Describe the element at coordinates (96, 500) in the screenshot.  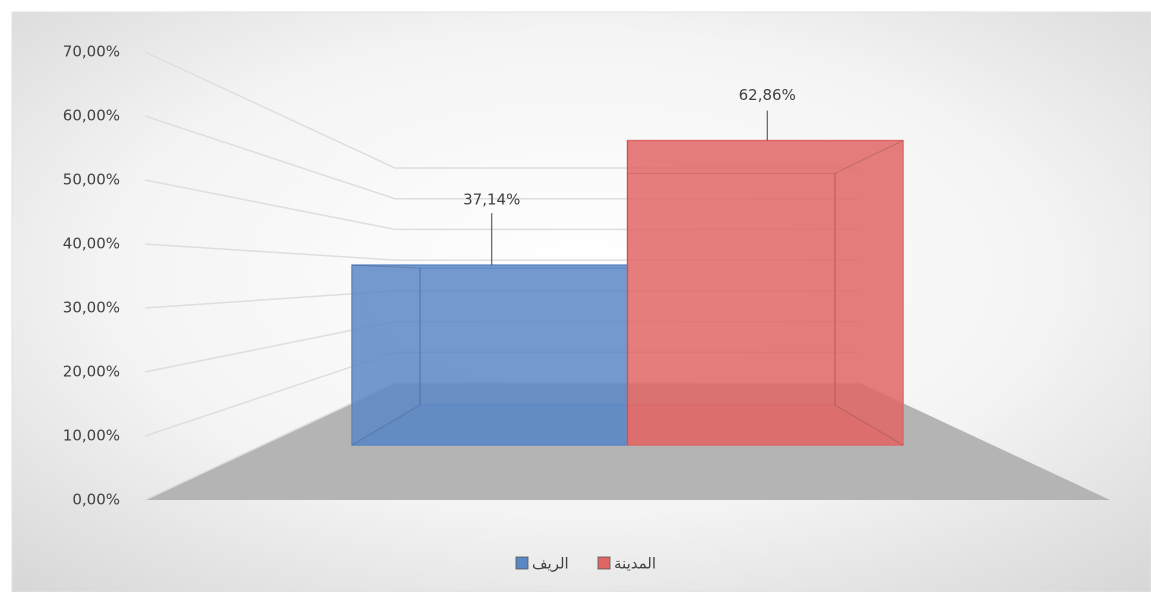
I see `y-tick-label: 0,00%` at that location.